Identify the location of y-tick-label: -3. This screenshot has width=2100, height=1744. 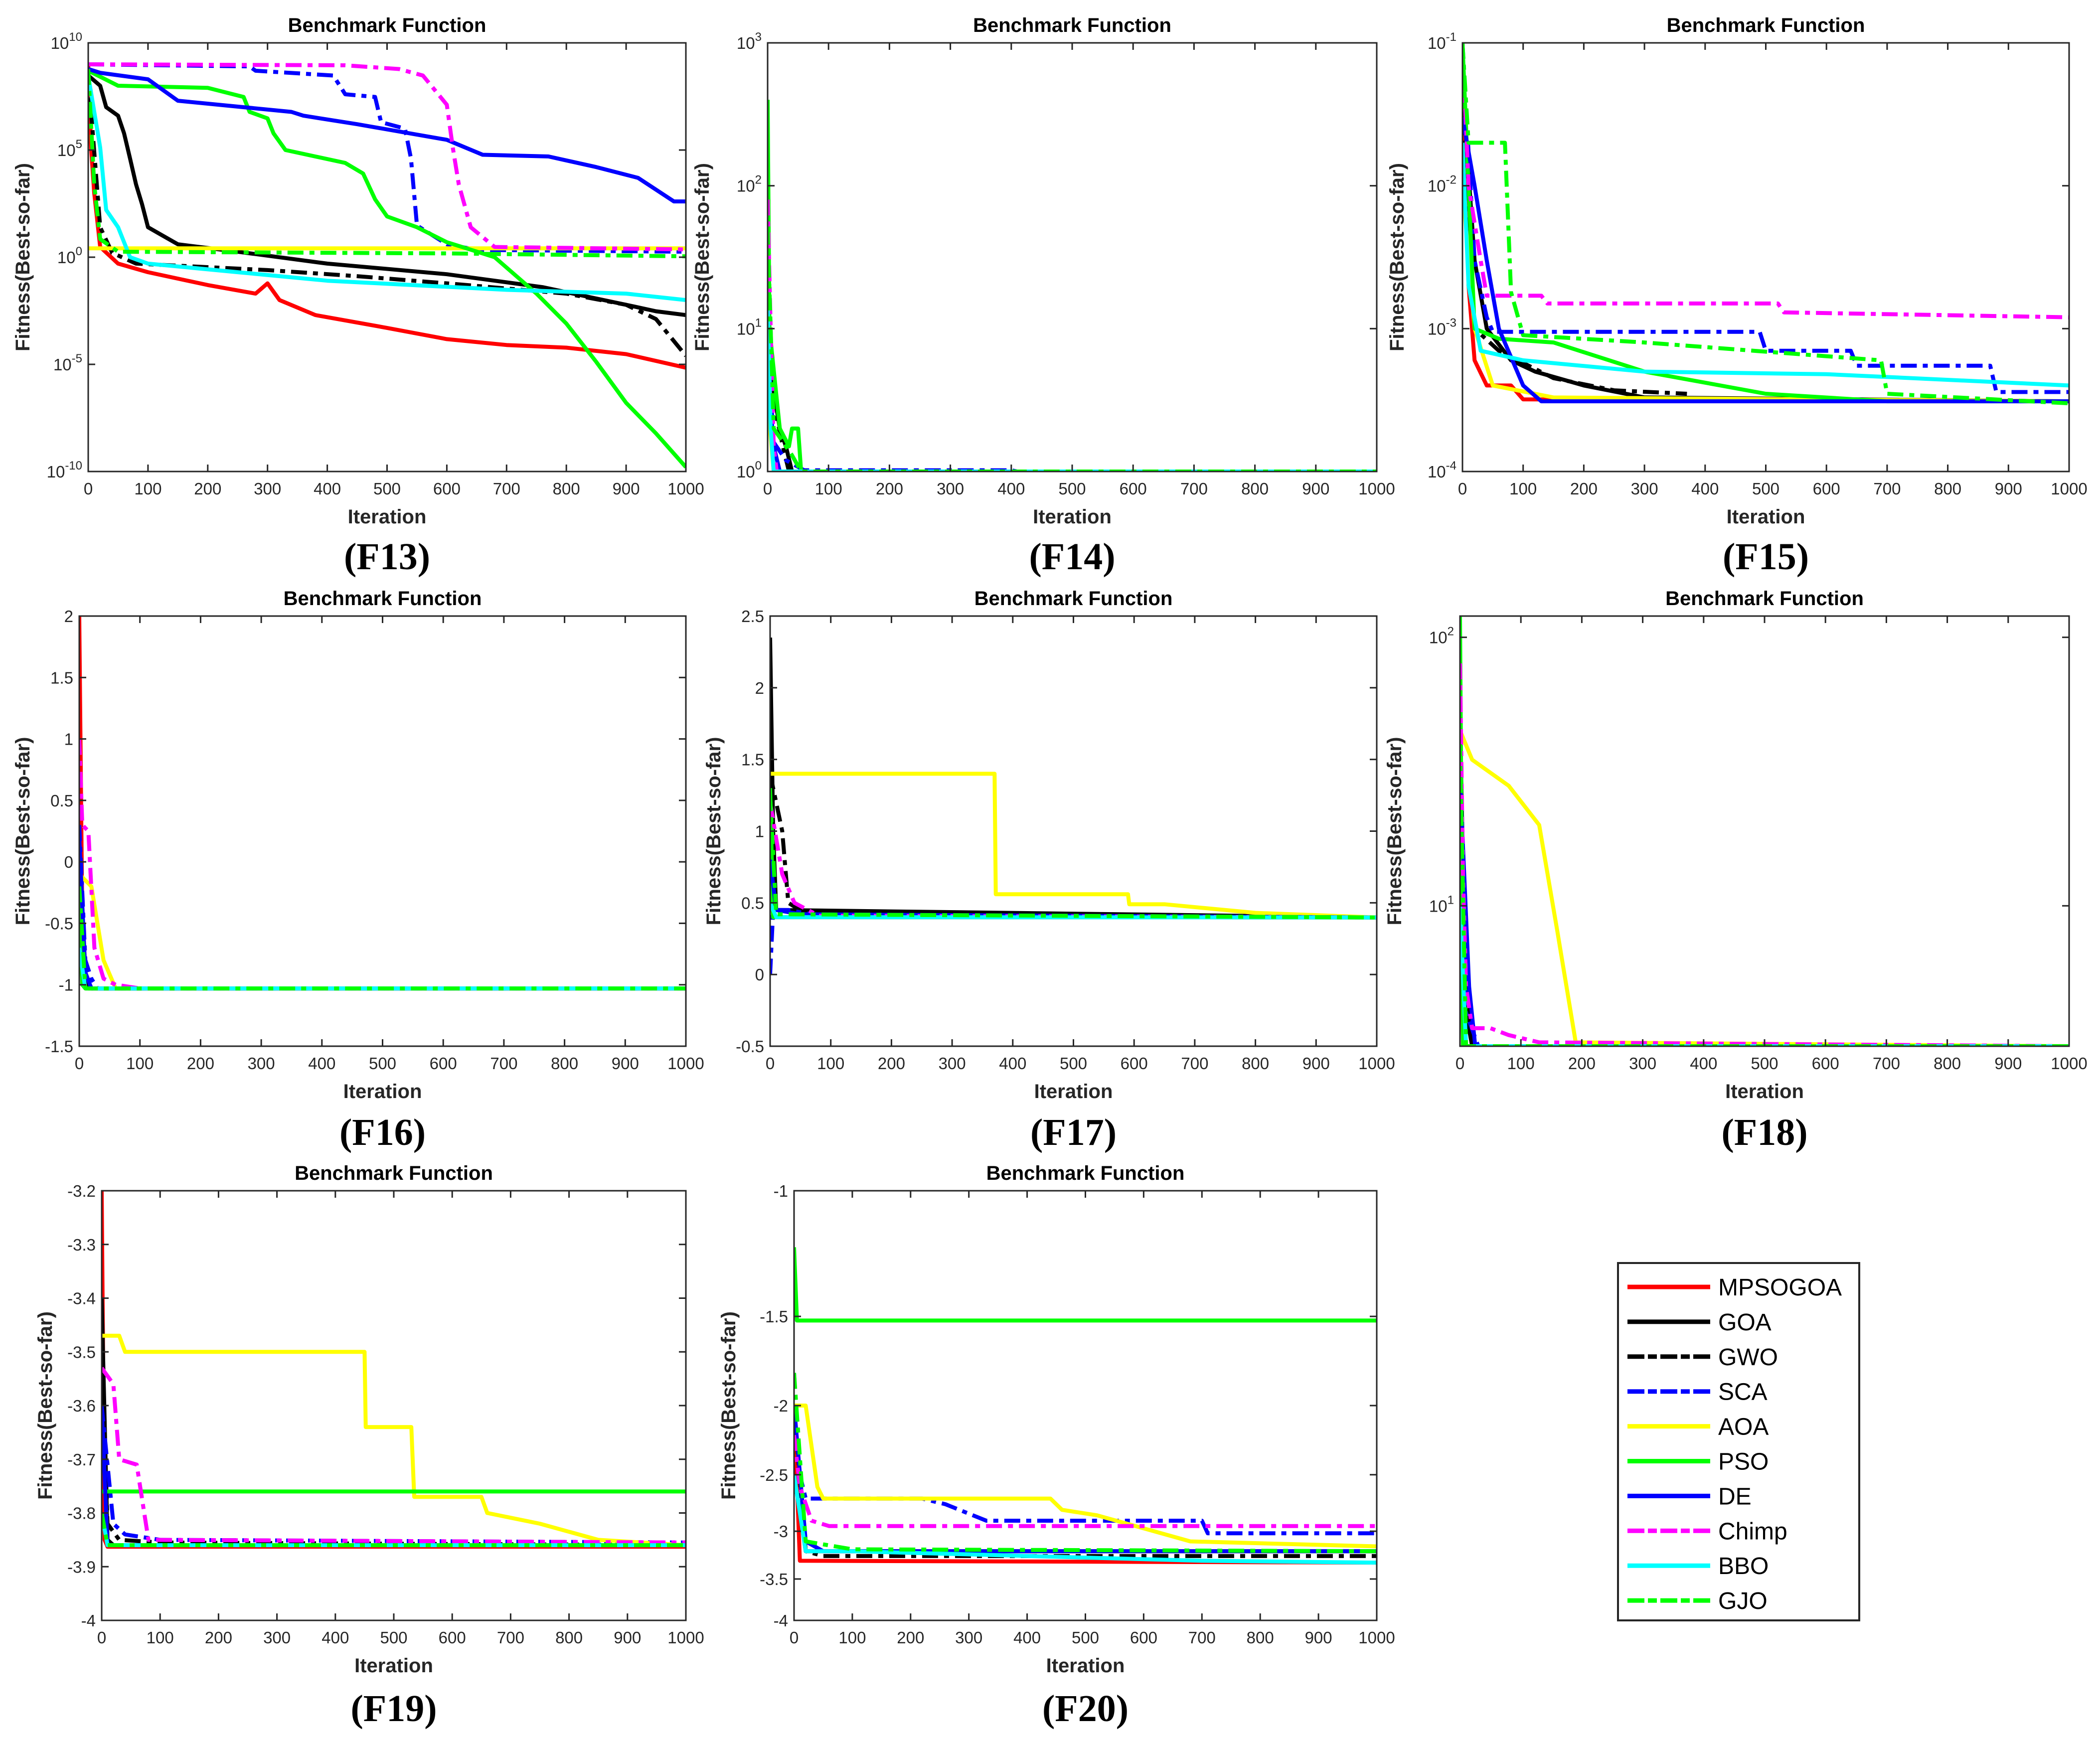
(781, 1532).